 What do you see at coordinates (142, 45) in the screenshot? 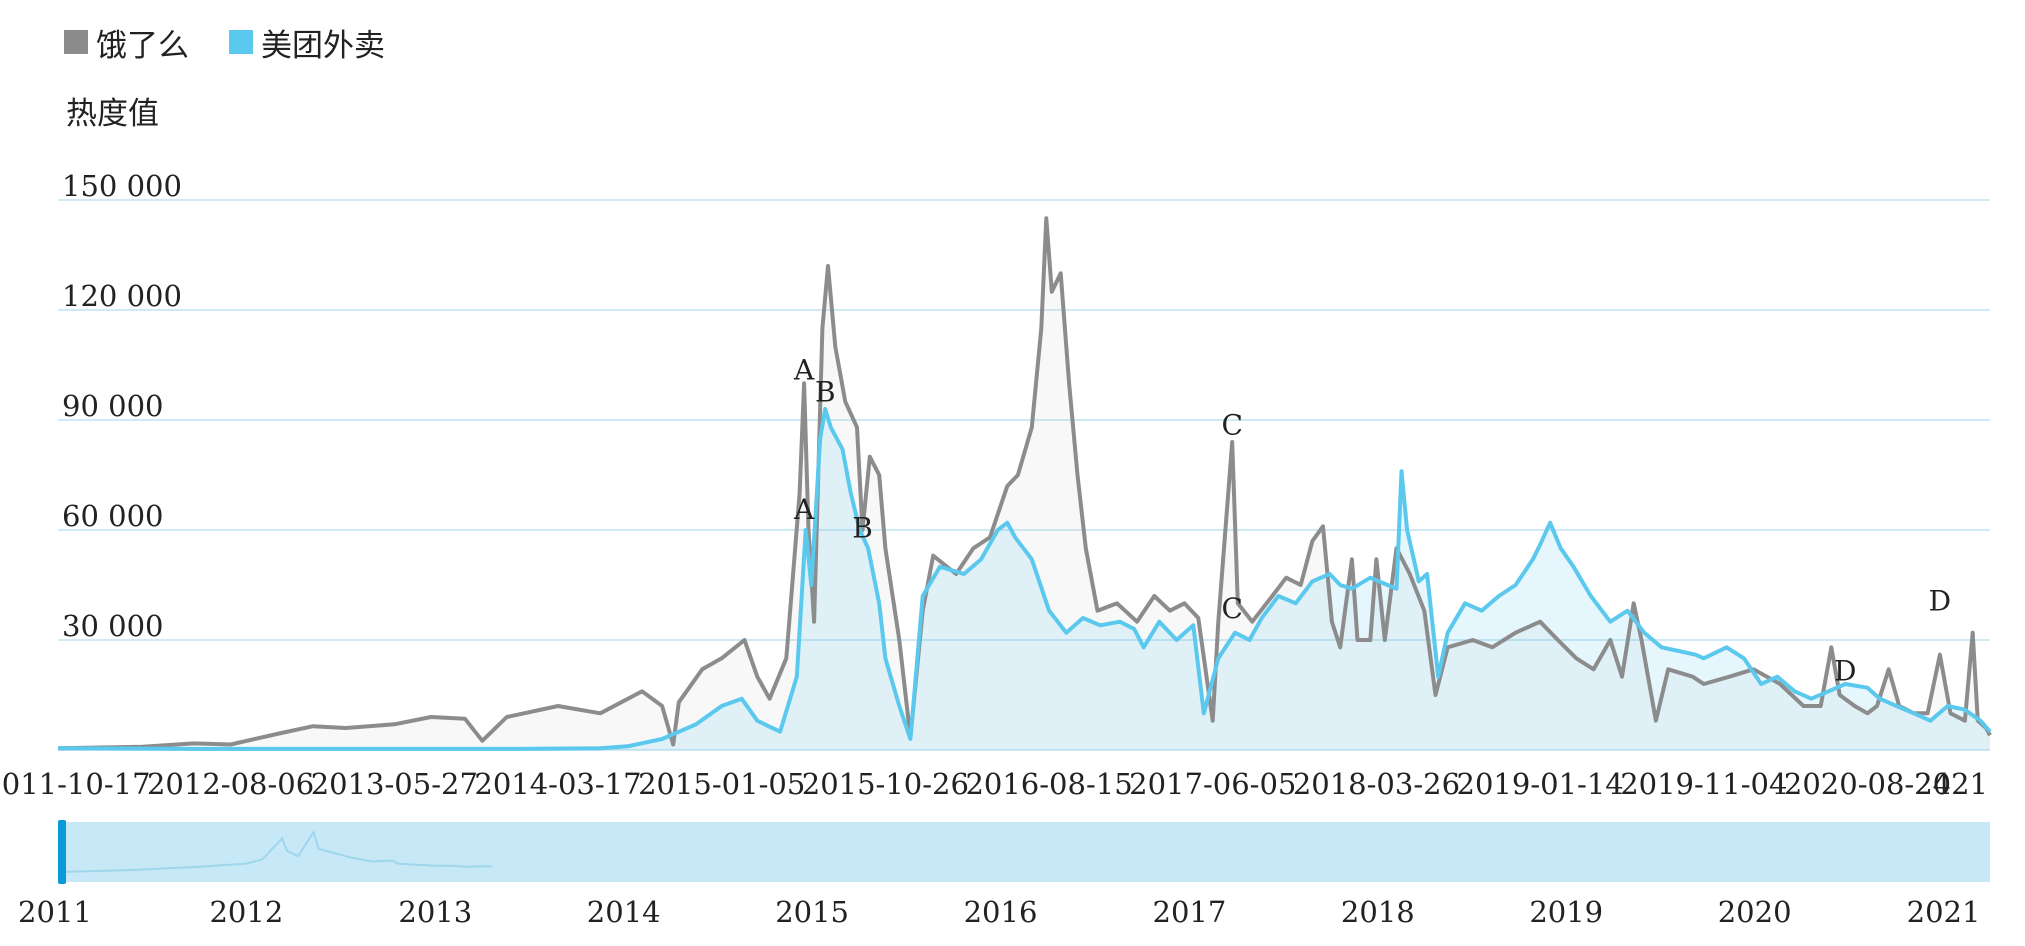
I see `legend-label-eleme: 饿了么` at bounding box center [142, 45].